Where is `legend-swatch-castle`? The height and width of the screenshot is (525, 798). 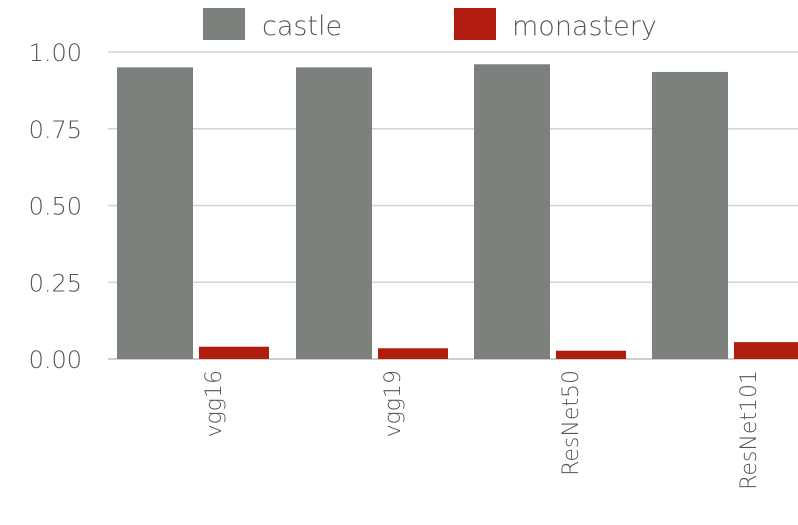
legend-swatch-castle is located at coordinates (224, 24).